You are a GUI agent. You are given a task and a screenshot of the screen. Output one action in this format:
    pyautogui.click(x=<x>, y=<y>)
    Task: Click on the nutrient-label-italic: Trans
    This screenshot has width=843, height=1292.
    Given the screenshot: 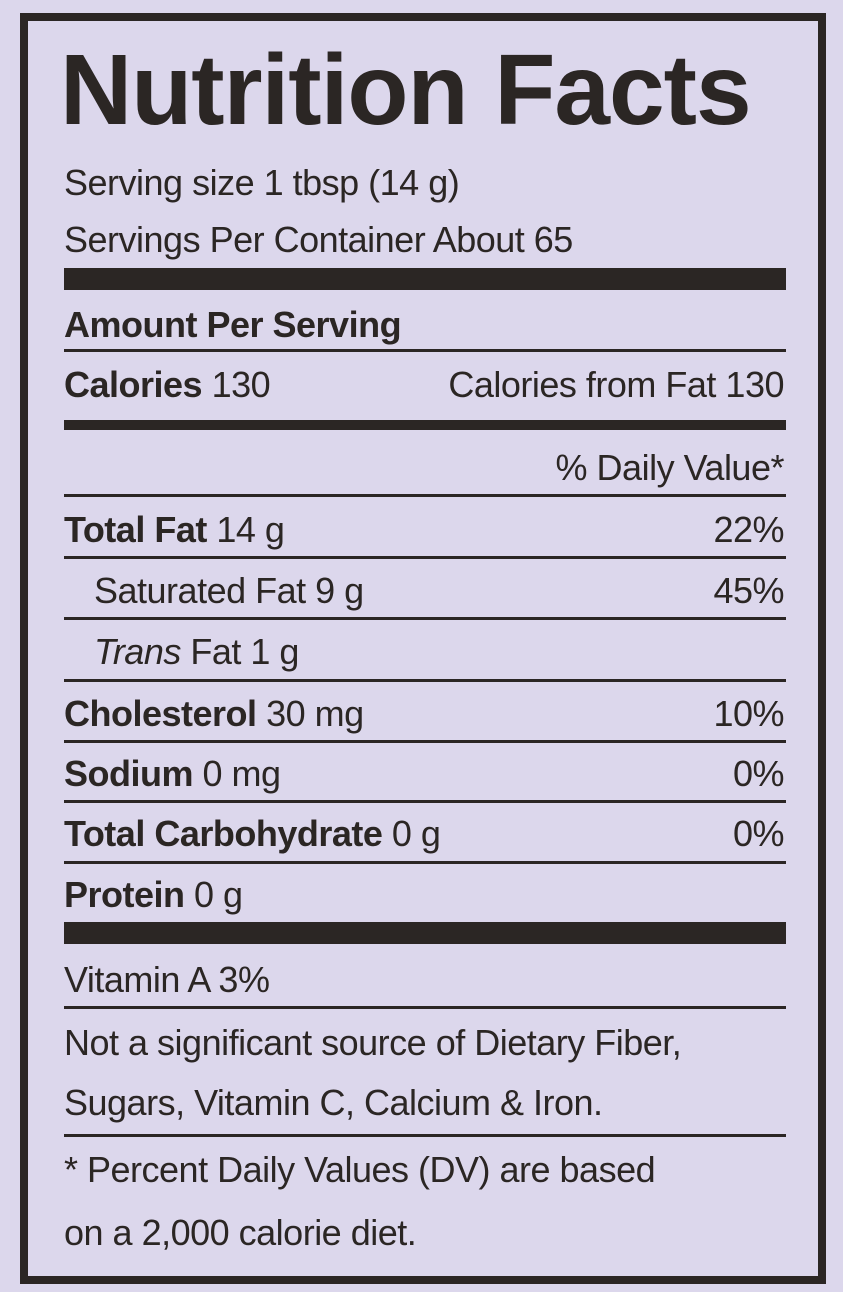 What is the action you would take?
    pyautogui.click(x=137, y=651)
    